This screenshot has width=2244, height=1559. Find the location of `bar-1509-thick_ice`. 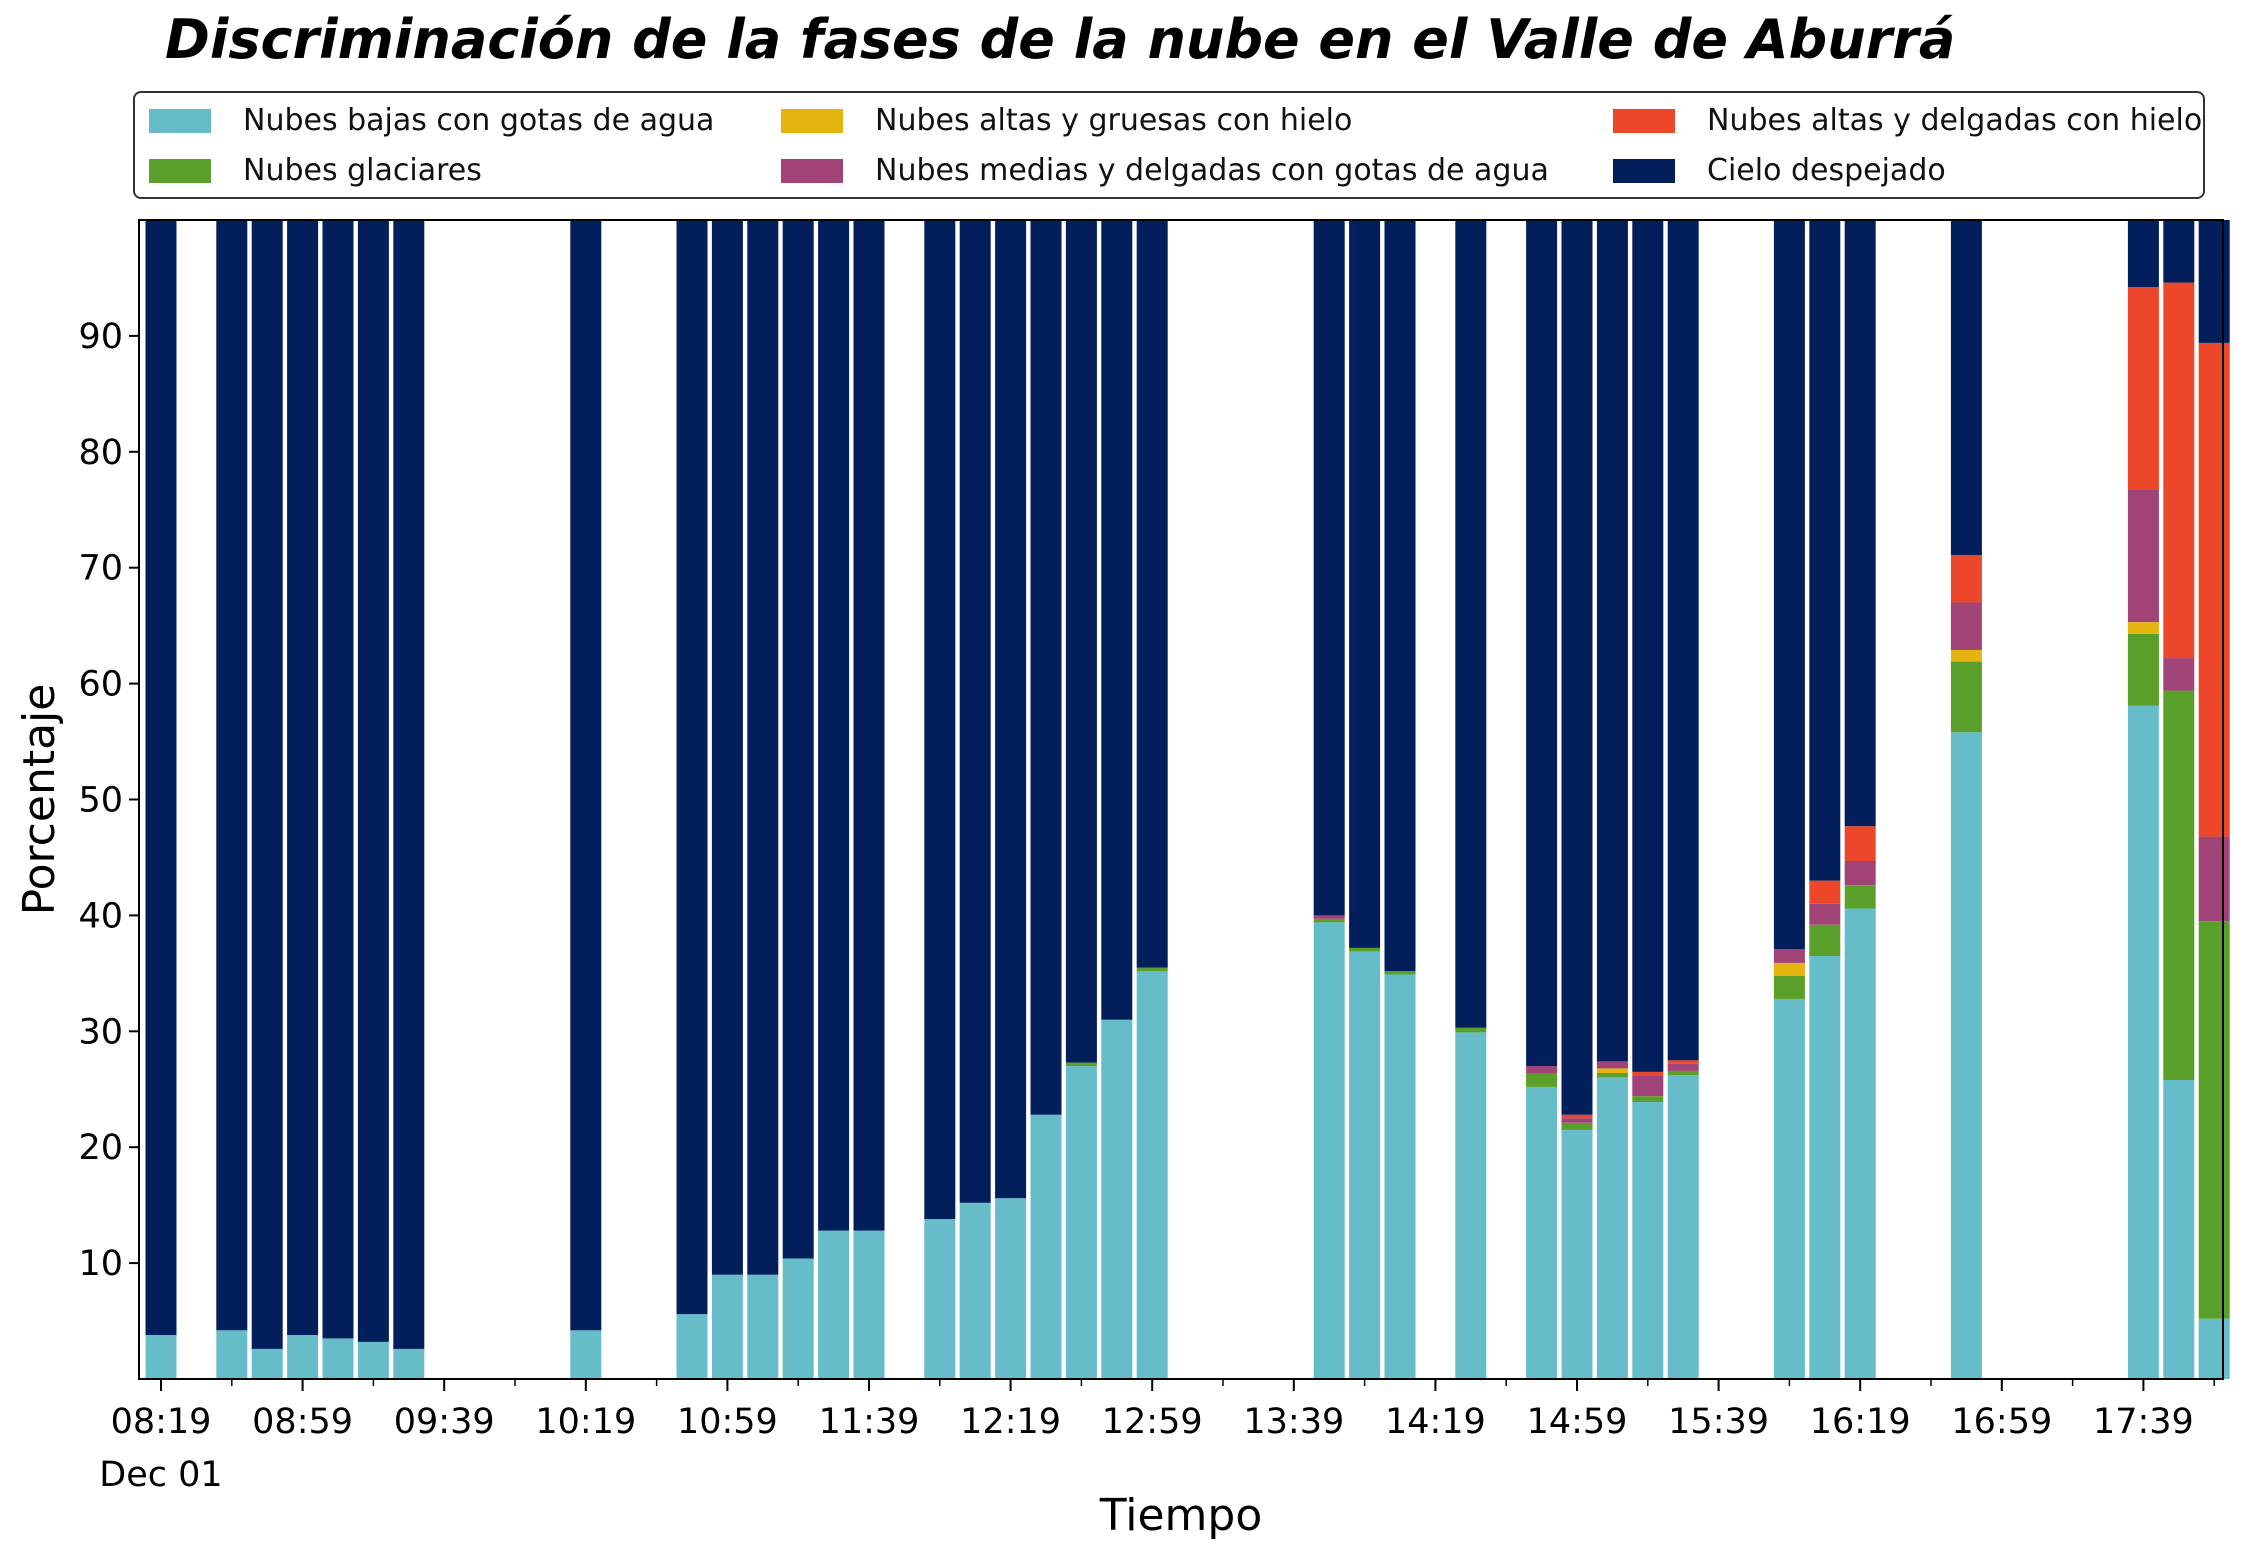

bar-1509-thick_ice is located at coordinates (1612, 1070).